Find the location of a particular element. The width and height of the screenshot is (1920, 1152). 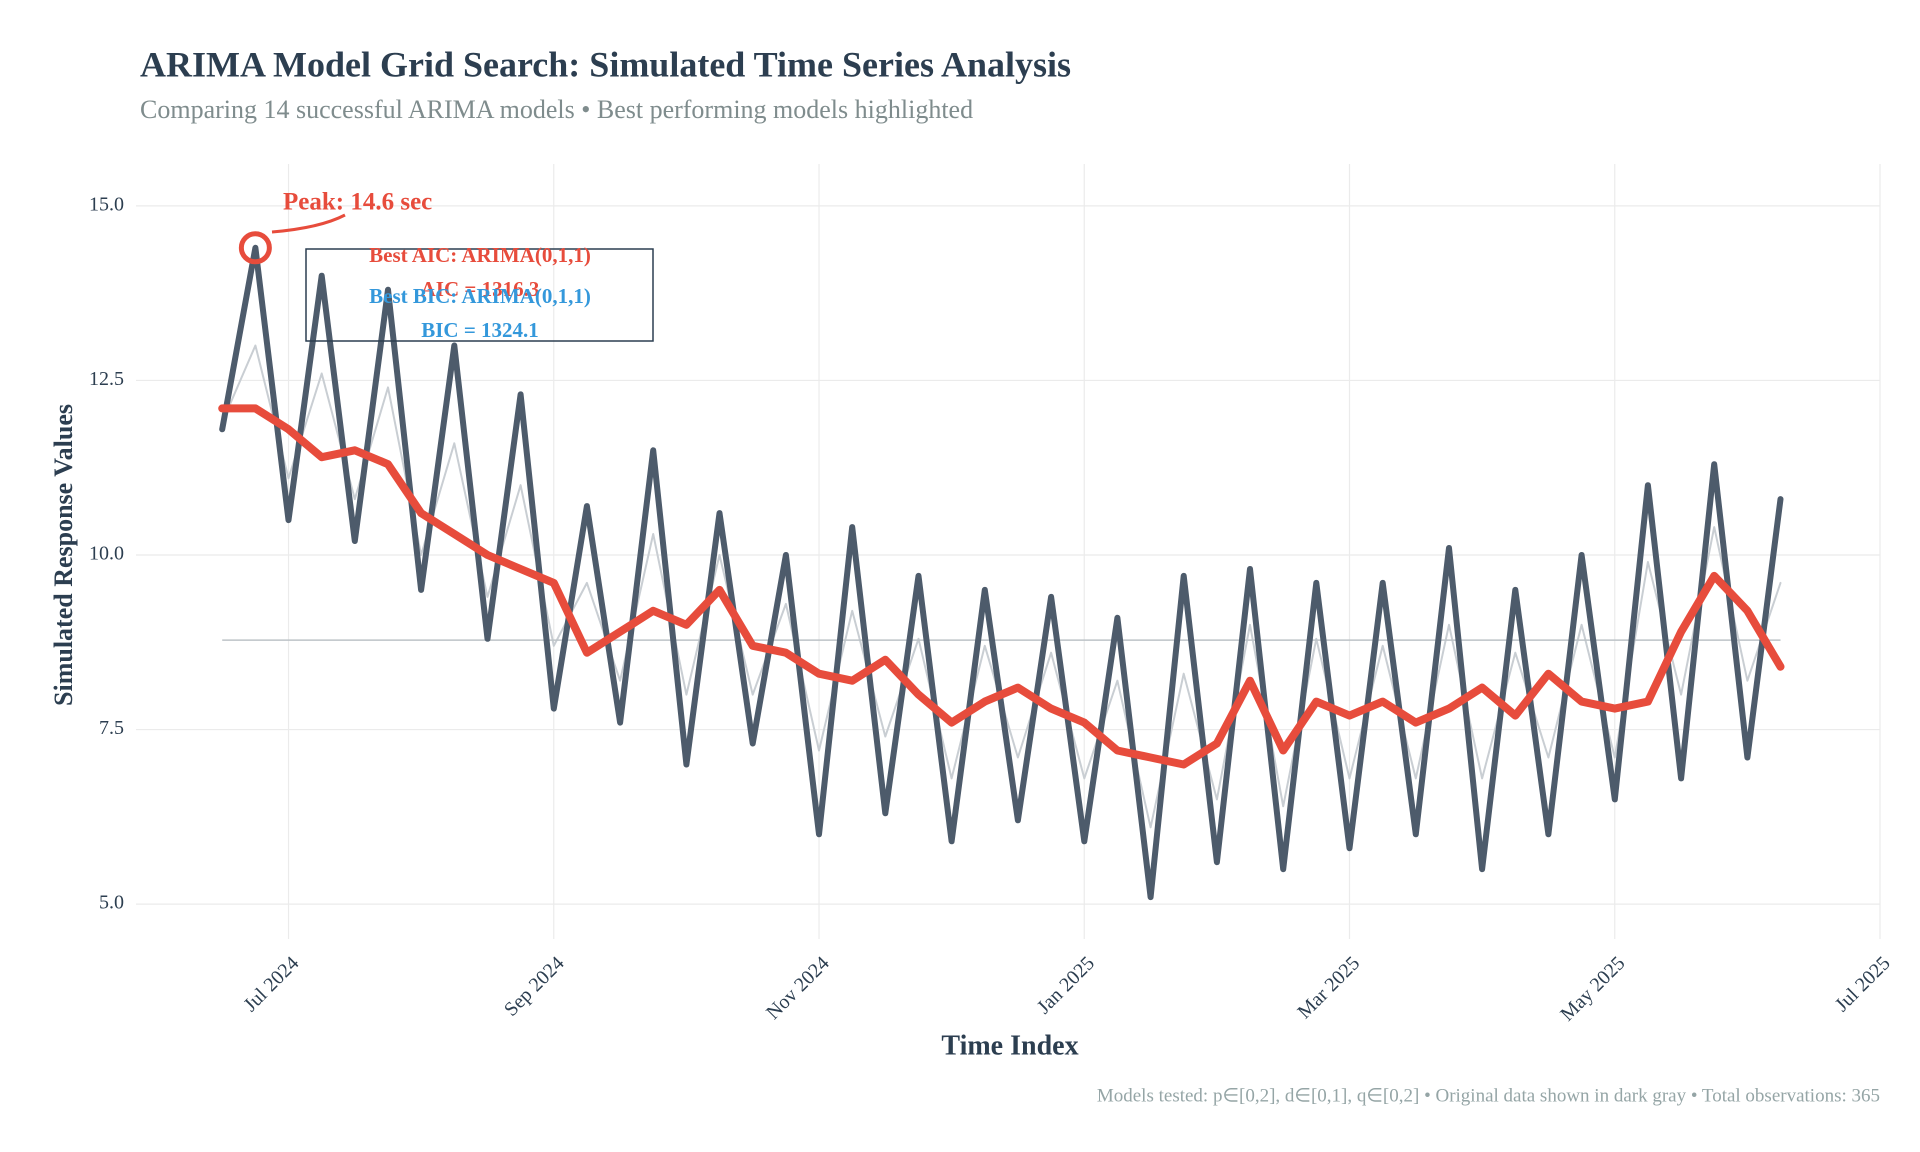

aic-model: Best AIC: ARIMA(0,1,1) is located at coordinates (480, 255).